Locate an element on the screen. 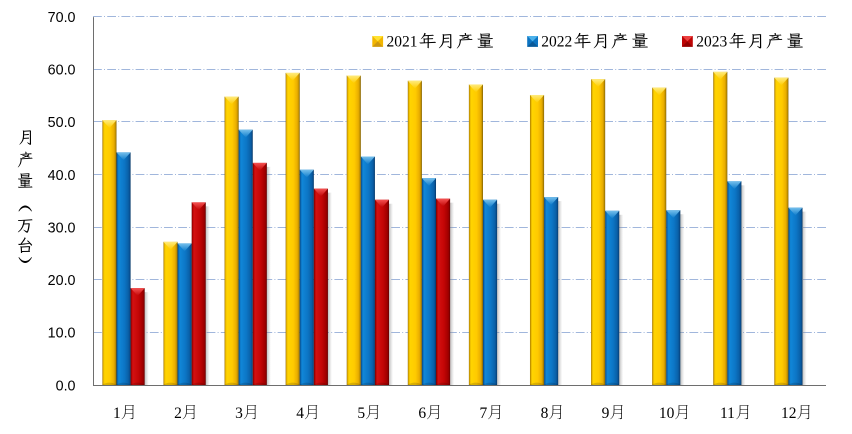  svg-text: 20.0 is located at coordinates (62, 281).